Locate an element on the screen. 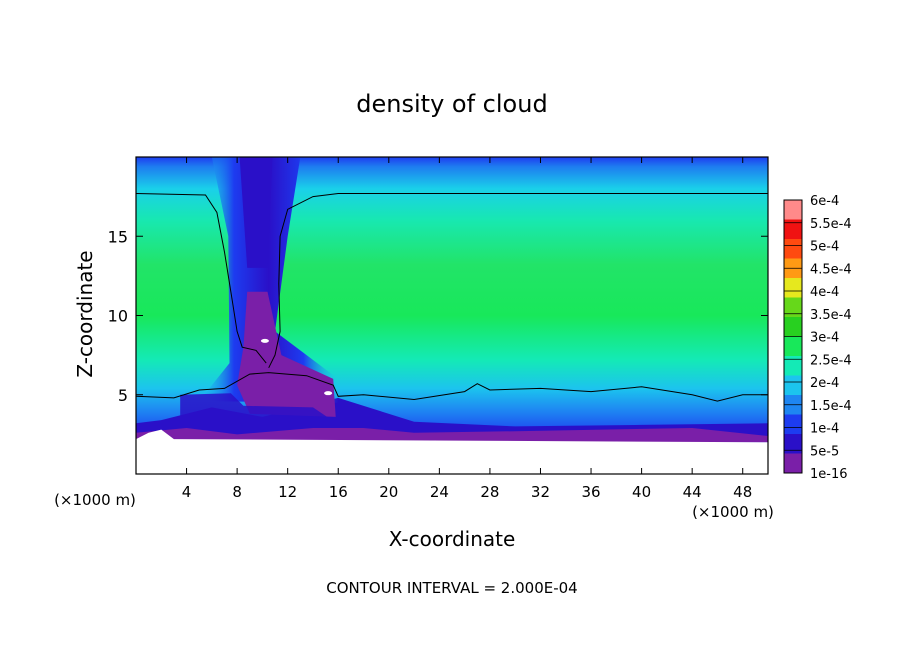 The image size is (904, 654). x-tick-label: 24 is located at coordinates (439, 492).